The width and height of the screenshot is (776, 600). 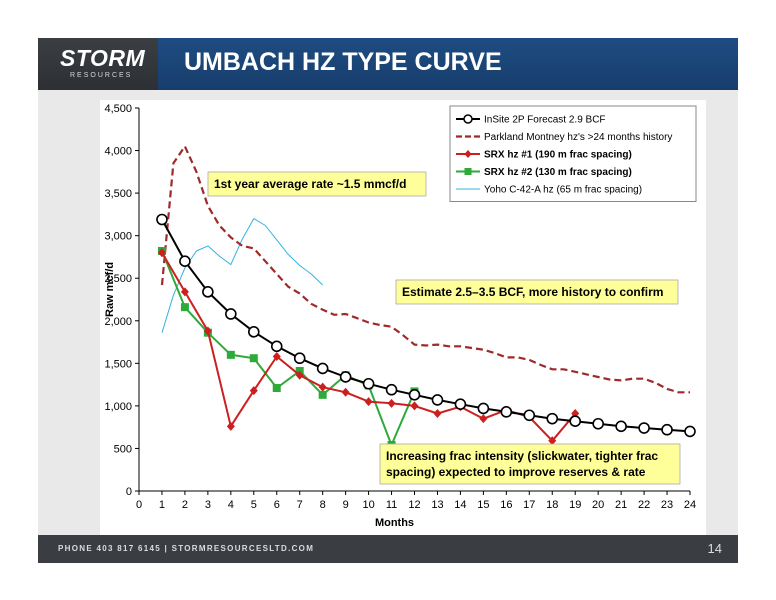 What do you see at coordinates (118, 194) in the screenshot?
I see `y-tick-label: 3,500` at bounding box center [118, 194].